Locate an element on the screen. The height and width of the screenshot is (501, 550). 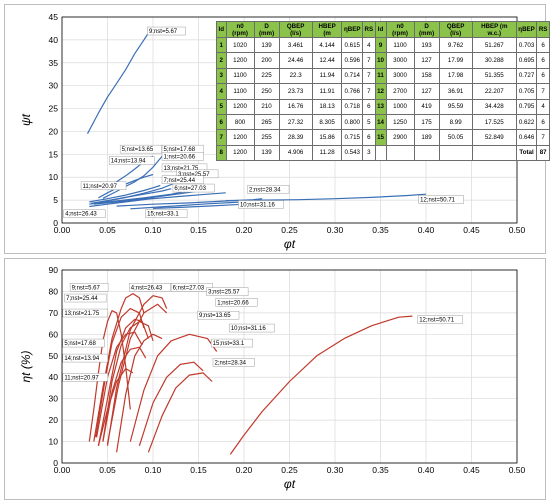
table-cell: 800 is located at coordinates (240, 122).